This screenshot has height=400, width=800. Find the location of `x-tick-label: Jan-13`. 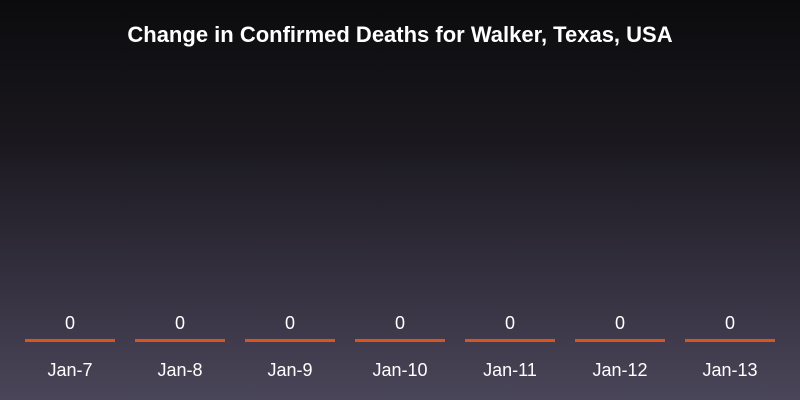

x-tick-label: Jan-13 is located at coordinates (729, 370).